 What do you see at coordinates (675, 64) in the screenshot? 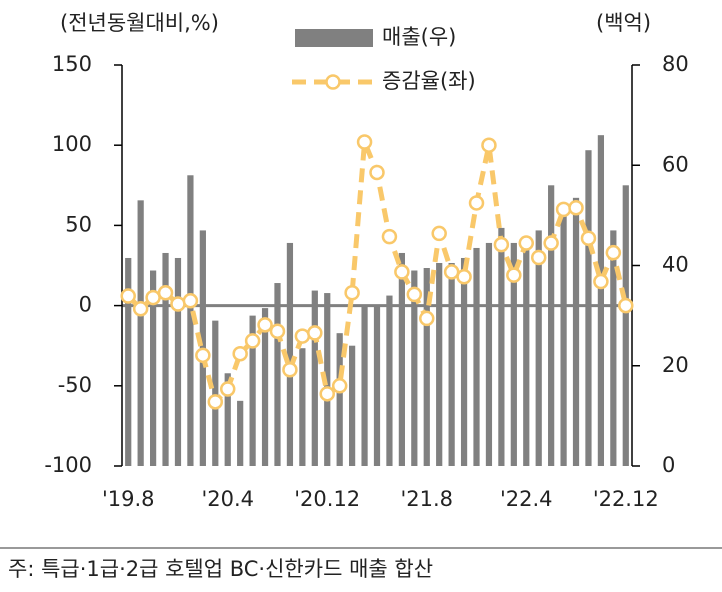
I see `y2-tick-label: 80` at bounding box center [675, 64].